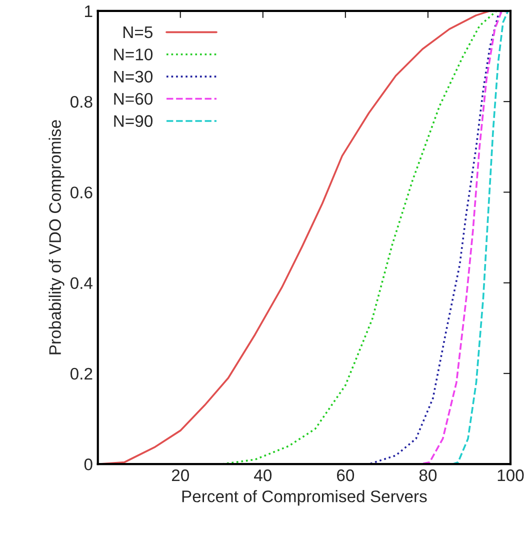 The image size is (529, 546). Describe the element at coordinates (88, 464) in the screenshot. I see `y-tick-label: 0` at that location.